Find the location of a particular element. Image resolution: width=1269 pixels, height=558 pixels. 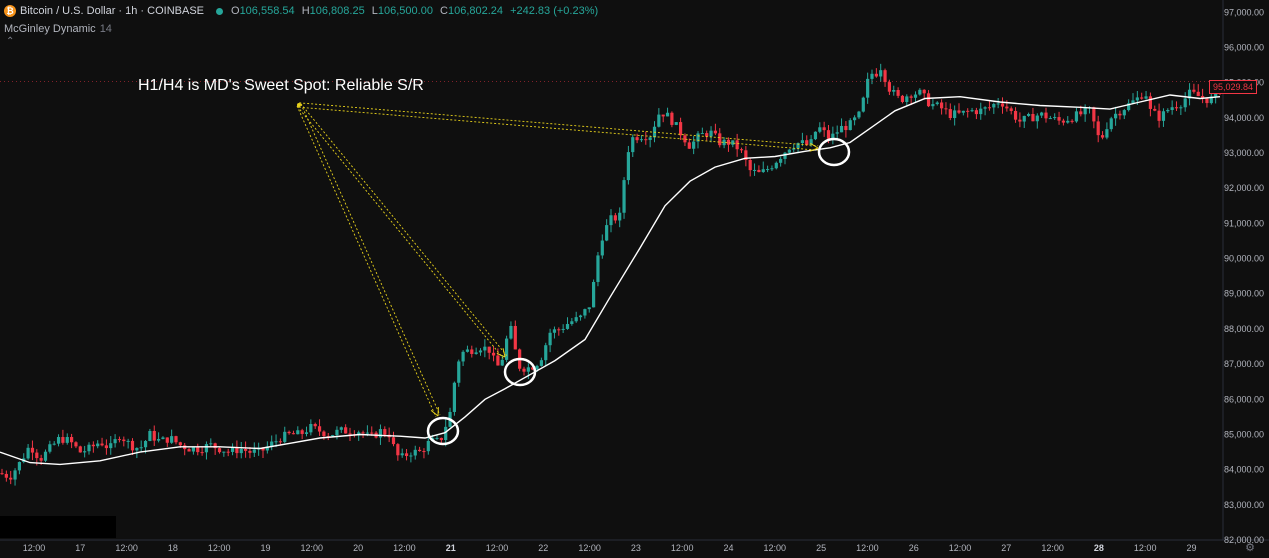

y-tick-label: 84,000.00 is located at coordinates (1244, 470).